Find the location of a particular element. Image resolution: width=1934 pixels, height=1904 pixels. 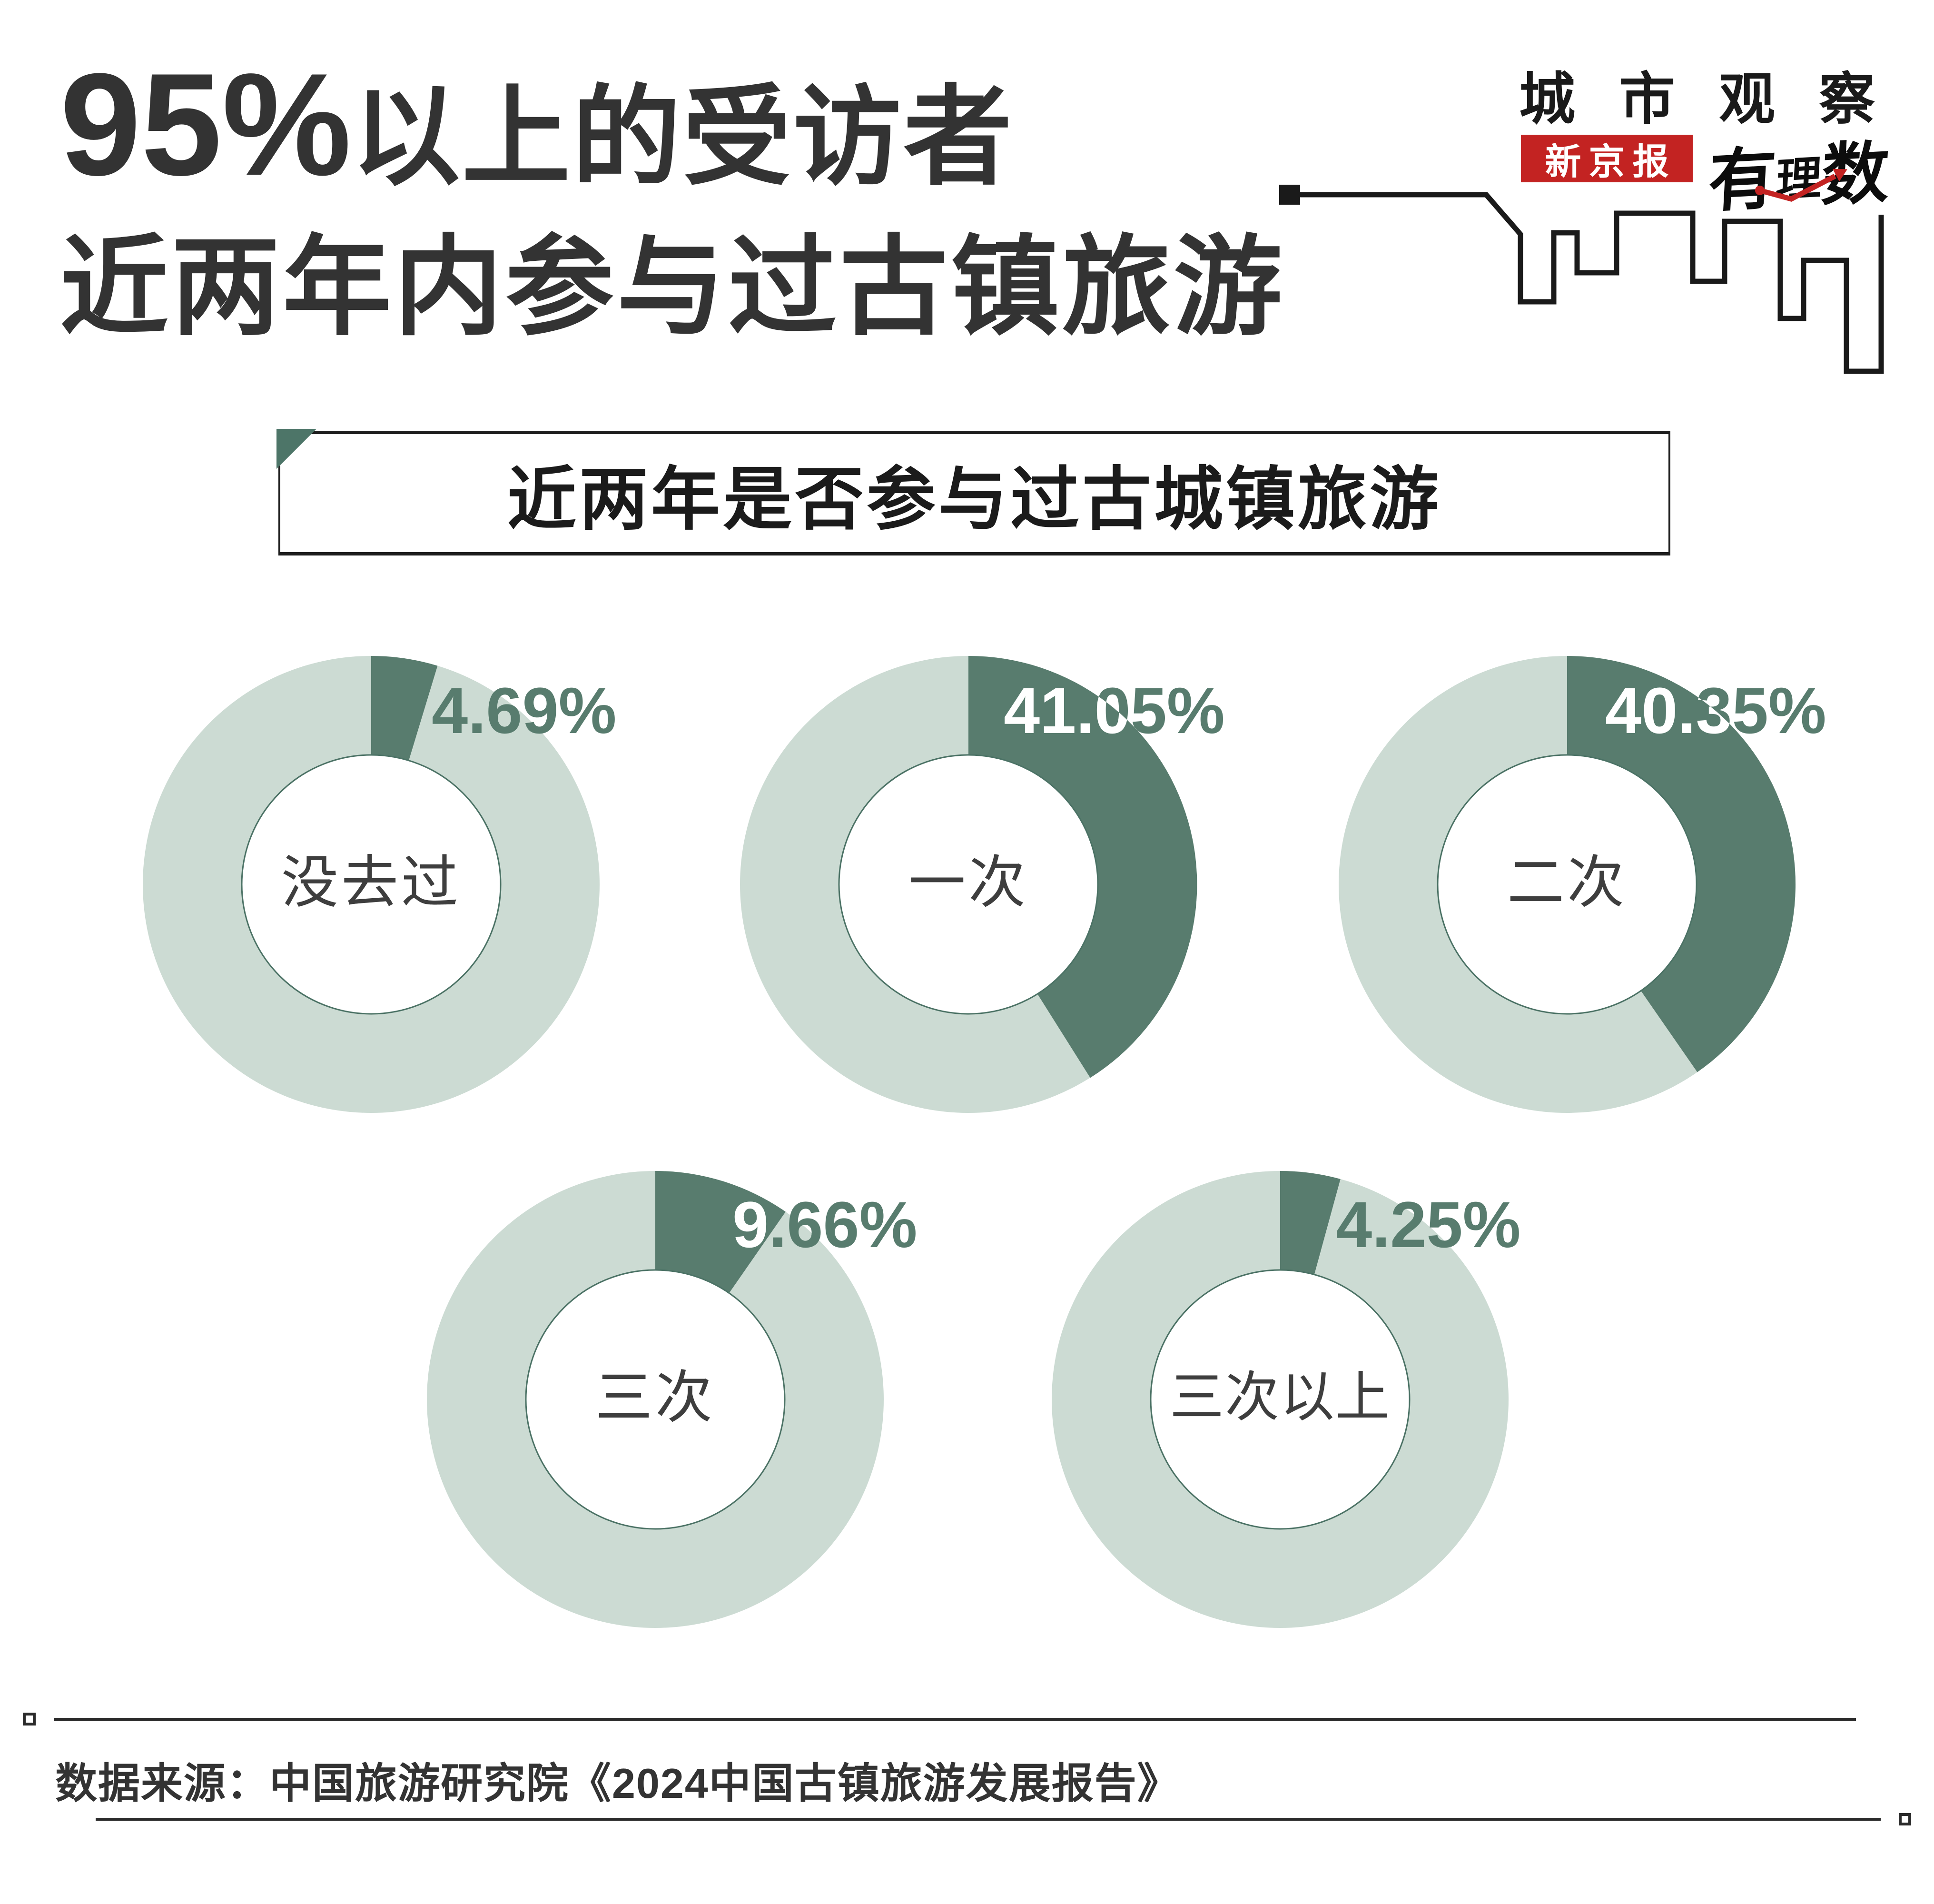

page-title-line2: 近两年内参与过古镇旅游 is located at coordinates (673, 287).